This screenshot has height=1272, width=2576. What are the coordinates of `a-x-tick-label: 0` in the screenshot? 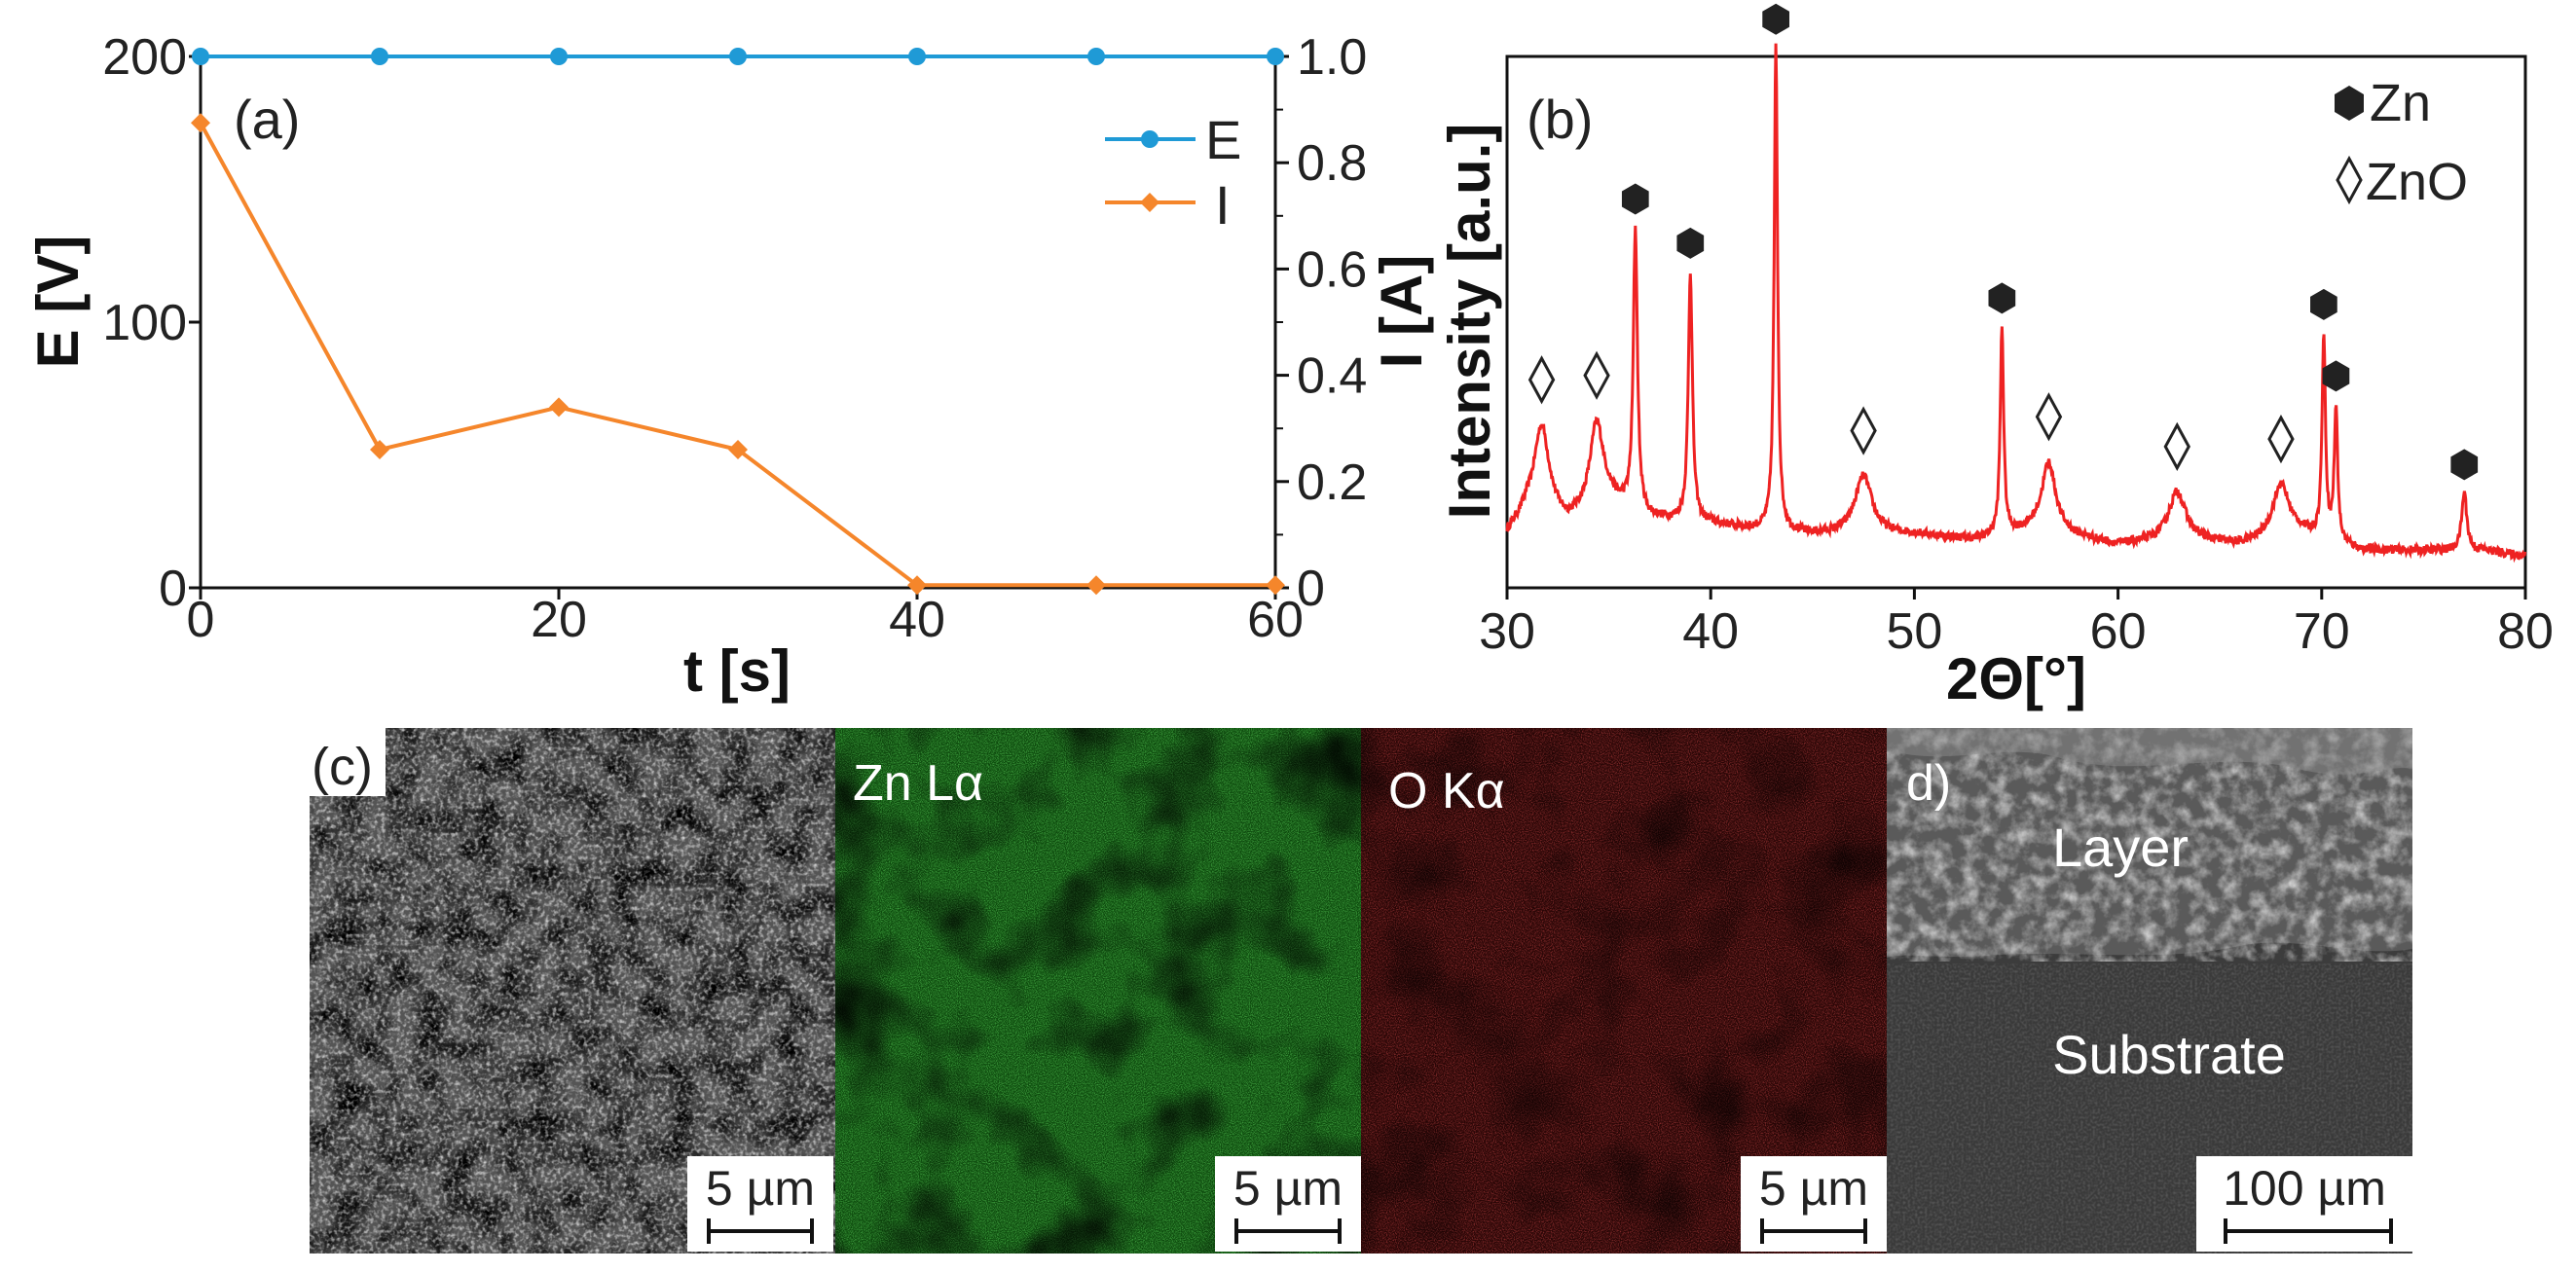 It's located at (201, 620).